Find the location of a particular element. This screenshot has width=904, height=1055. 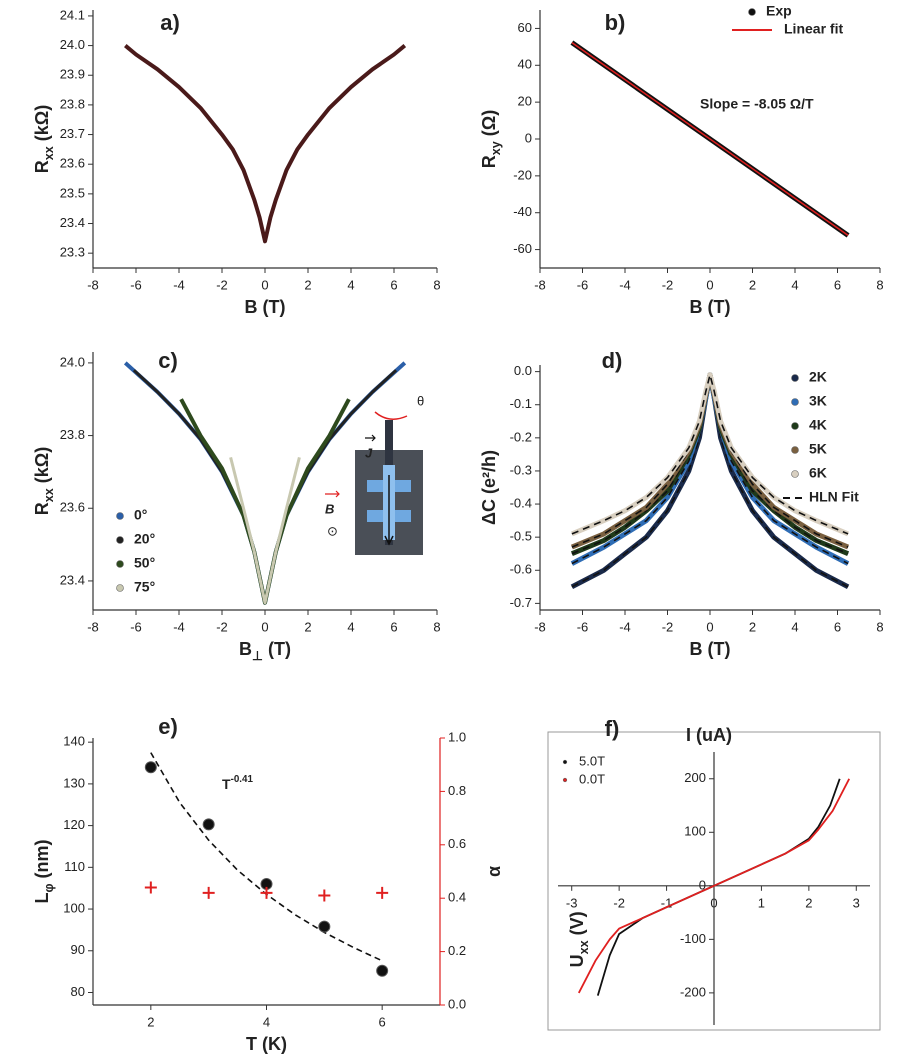

label-part: U is located at coordinates (577, 960).